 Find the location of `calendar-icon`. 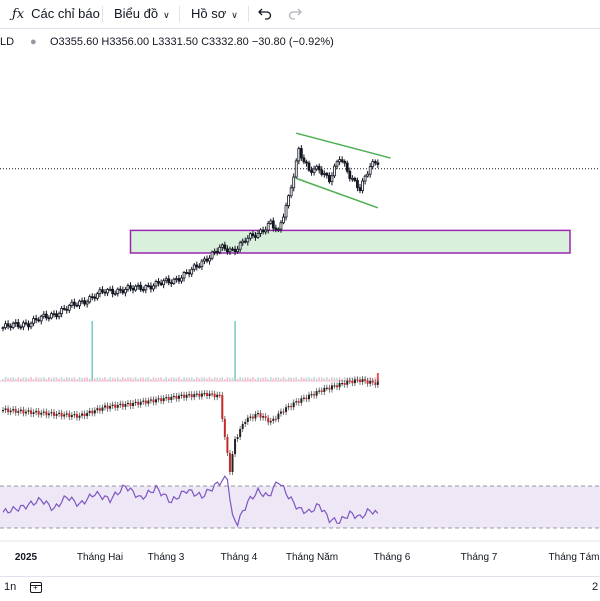

calendar-icon is located at coordinates (36, 587).